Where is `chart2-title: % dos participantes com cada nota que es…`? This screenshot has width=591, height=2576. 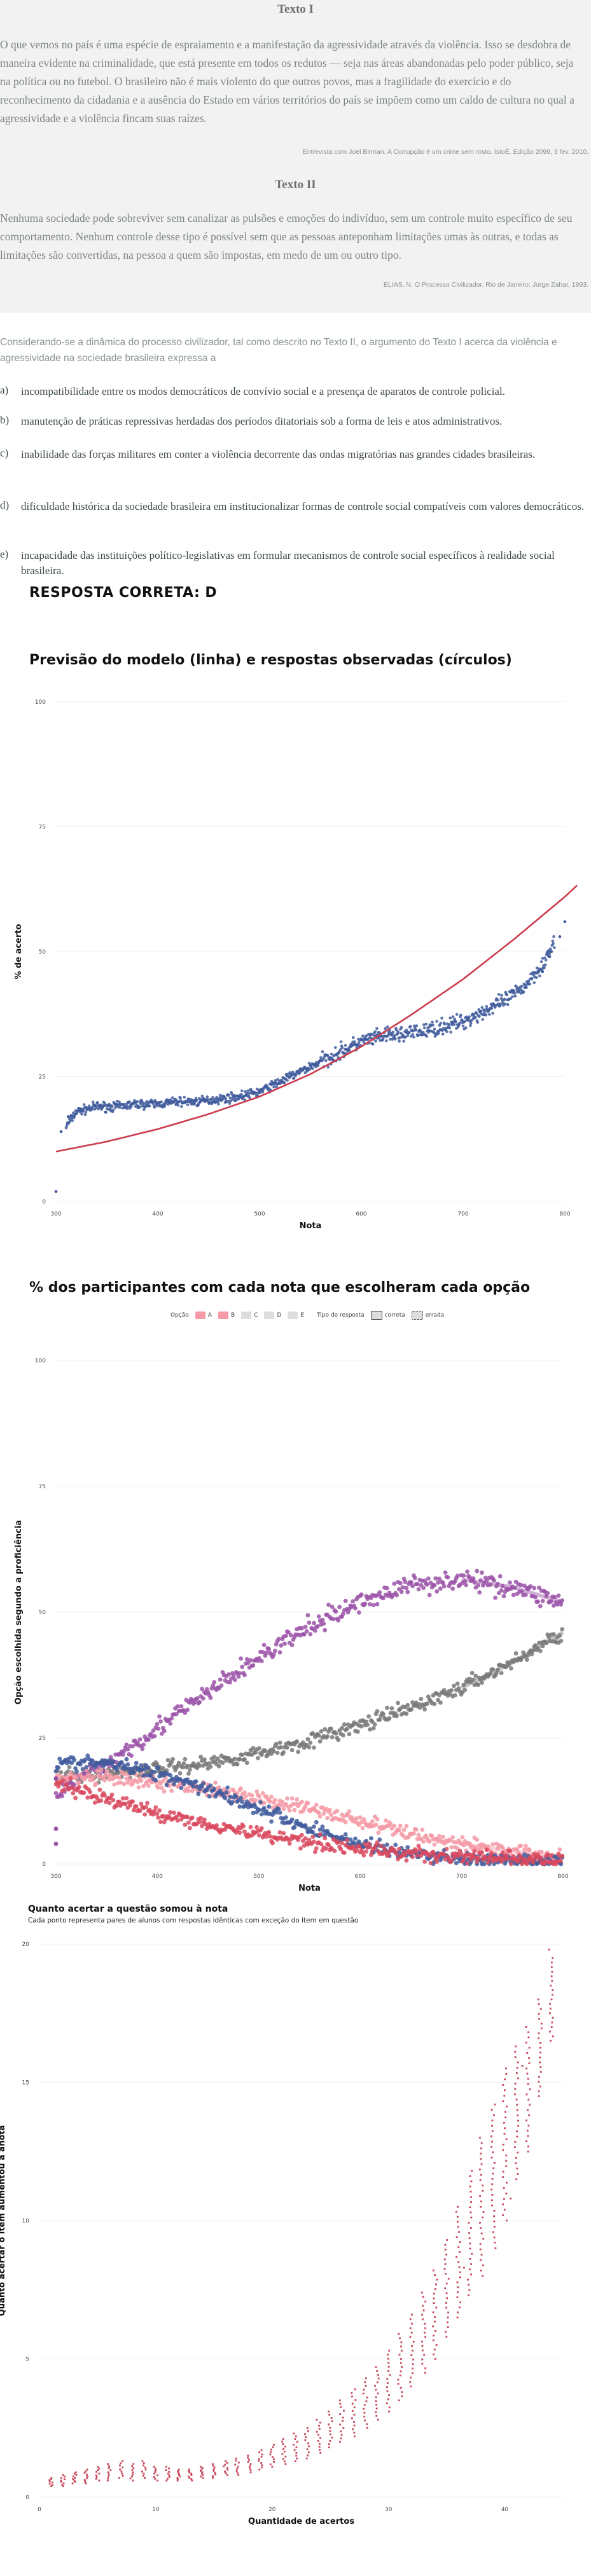
chart2-title: % dos participantes com cada nota que es… is located at coordinates (280, 1288).